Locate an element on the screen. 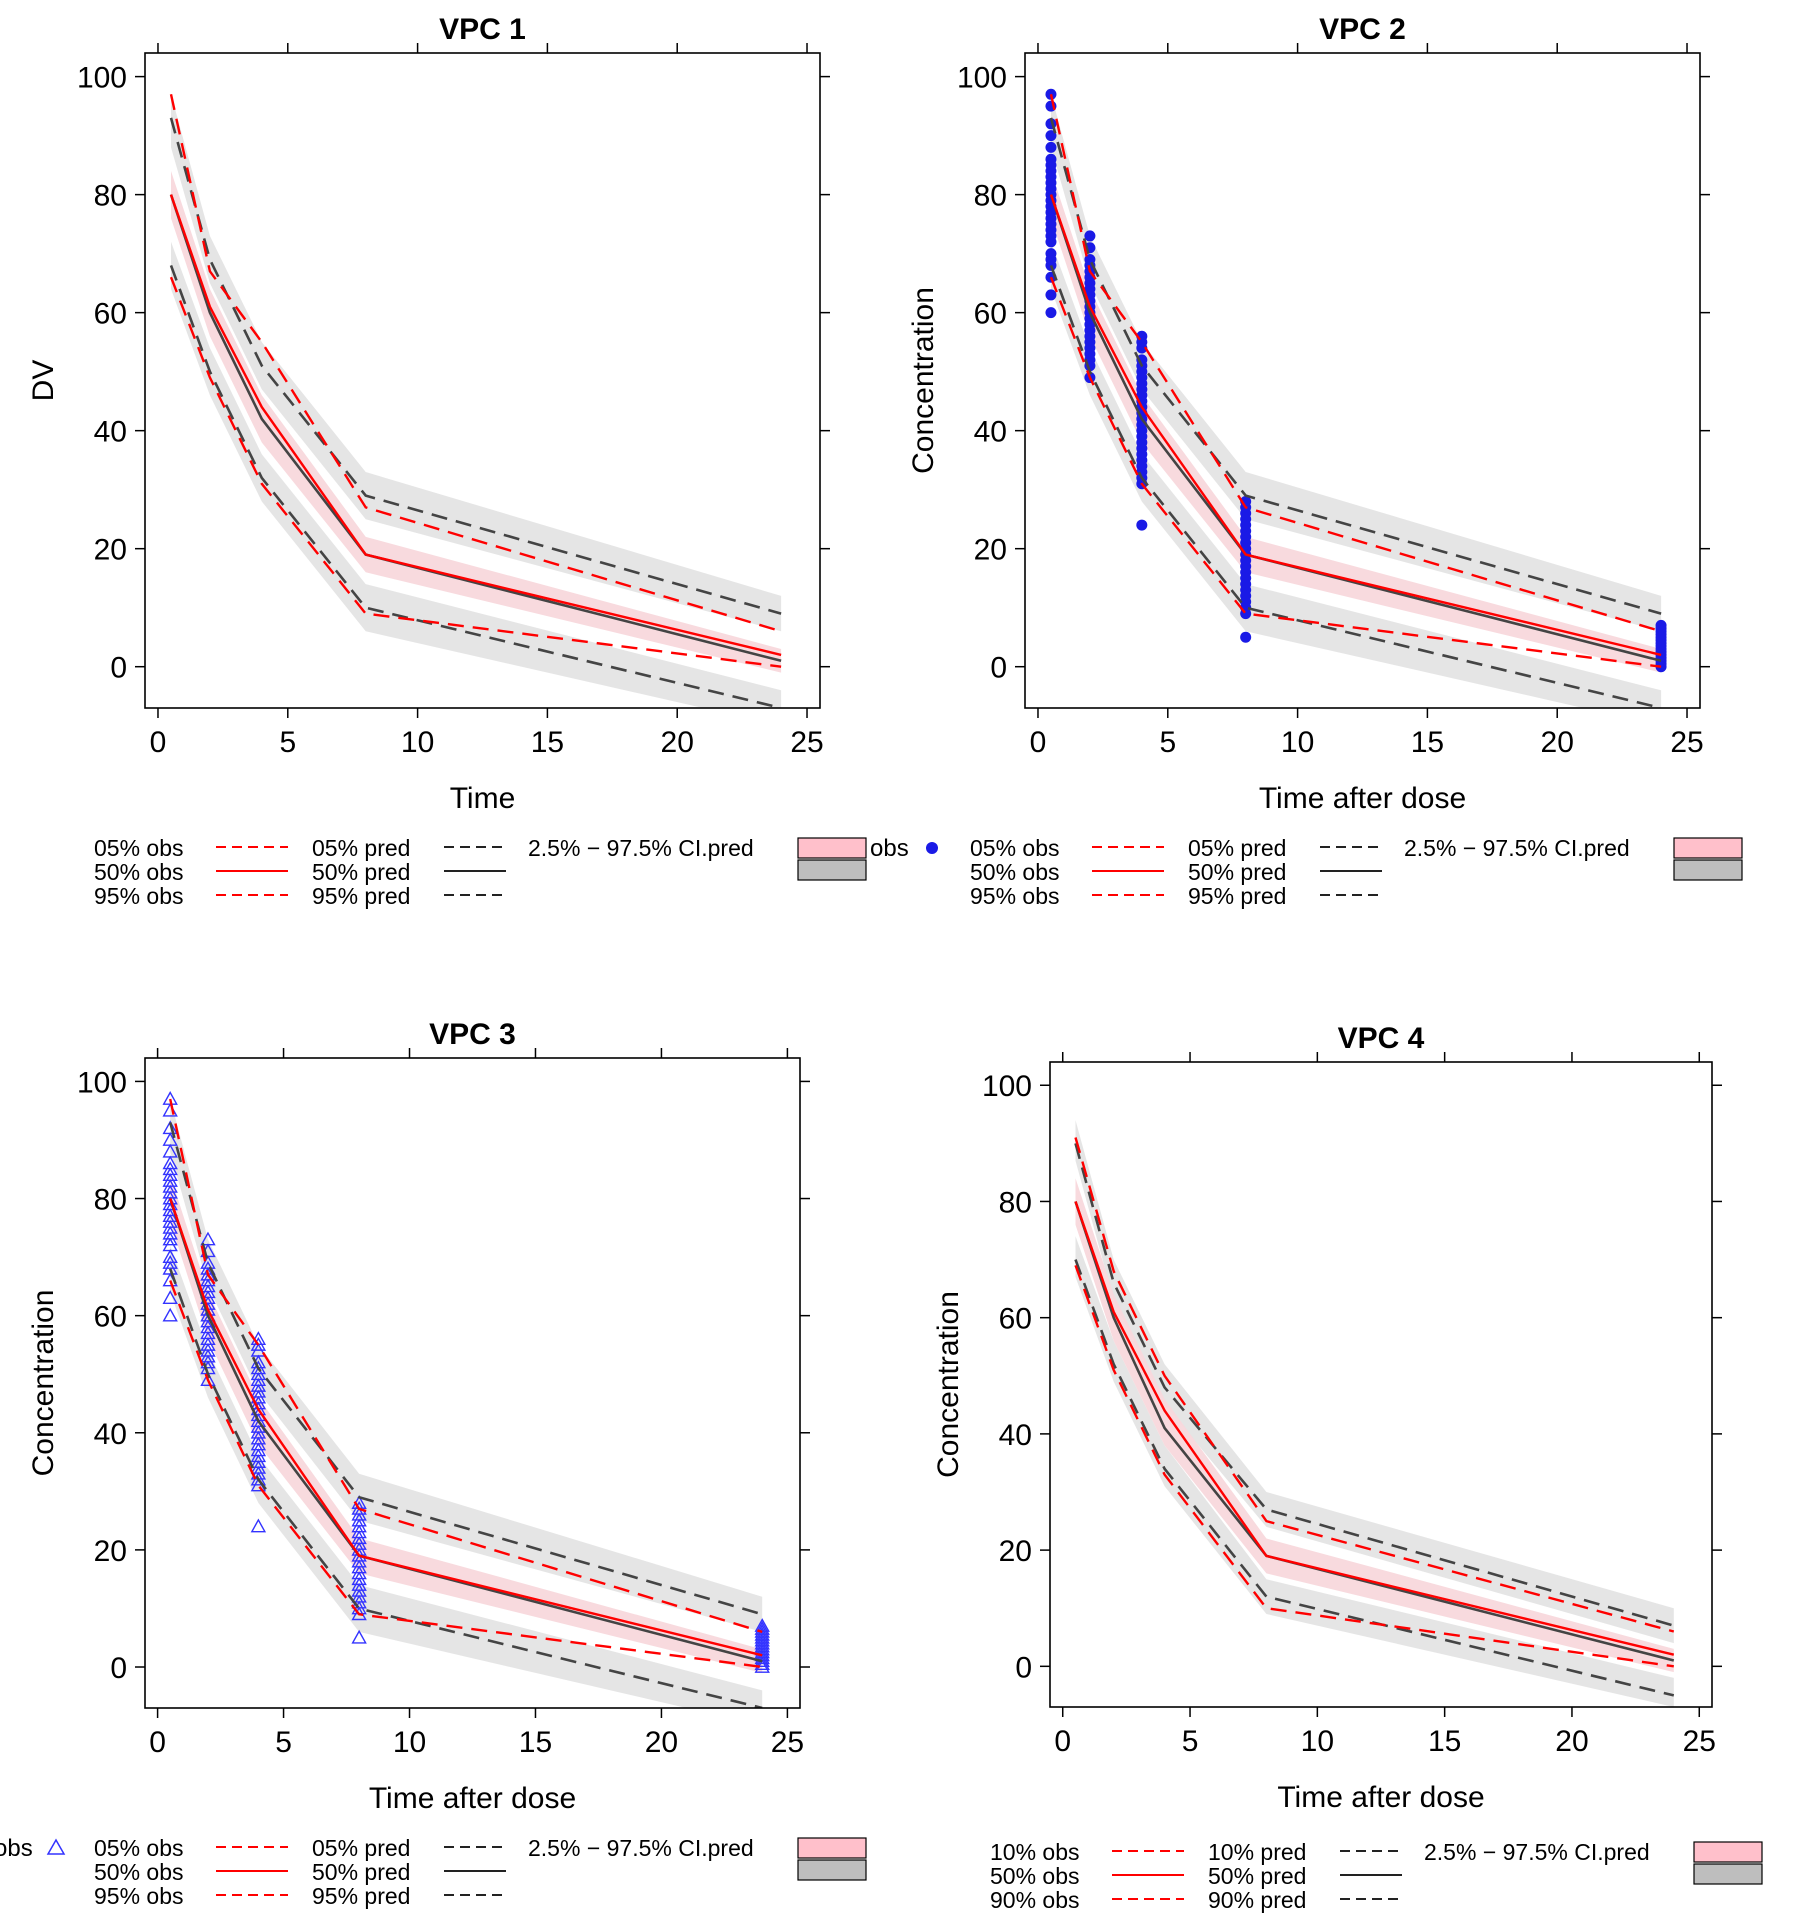 This screenshot has height=1926, width=1812. legend-pred-entry: 50% pred is located at coordinates (1257, 1876).